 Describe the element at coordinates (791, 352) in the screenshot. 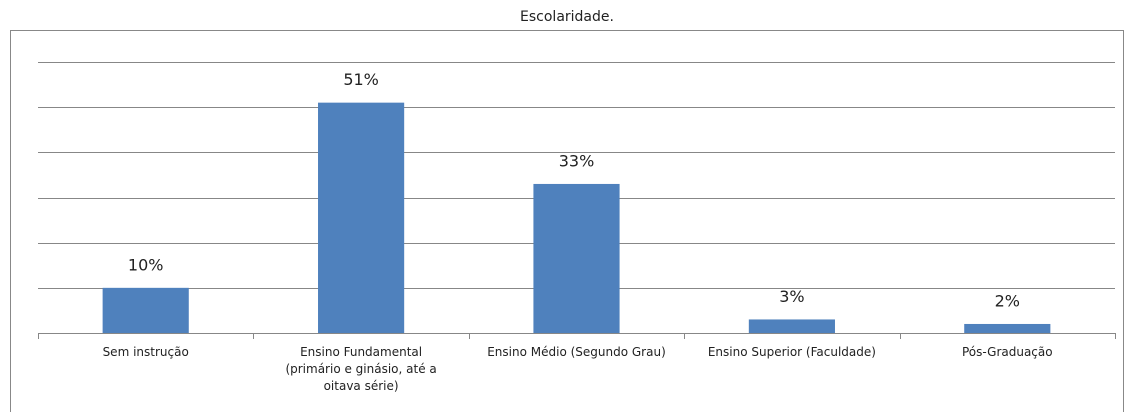

I see `x-tick-label: Ensino Superior (Faculdade)` at that location.